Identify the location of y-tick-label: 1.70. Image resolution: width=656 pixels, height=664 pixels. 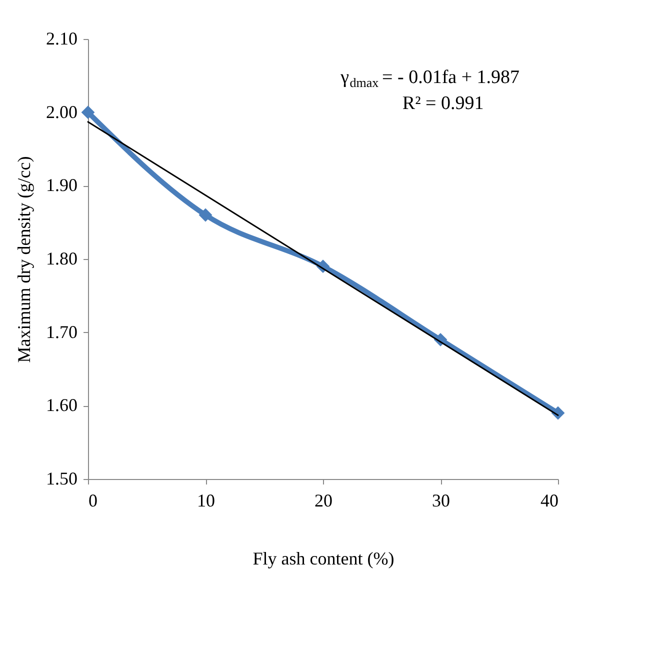
(62, 332).